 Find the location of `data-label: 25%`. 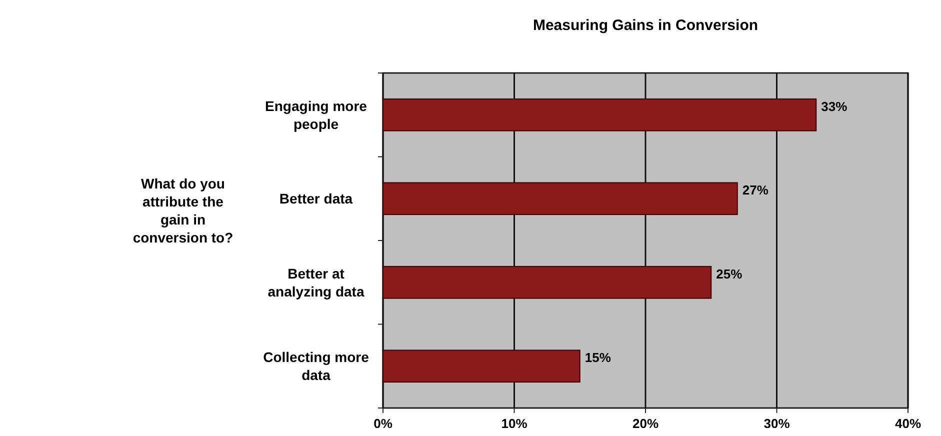

data-label: 25% is located at coordinates (729, 274).